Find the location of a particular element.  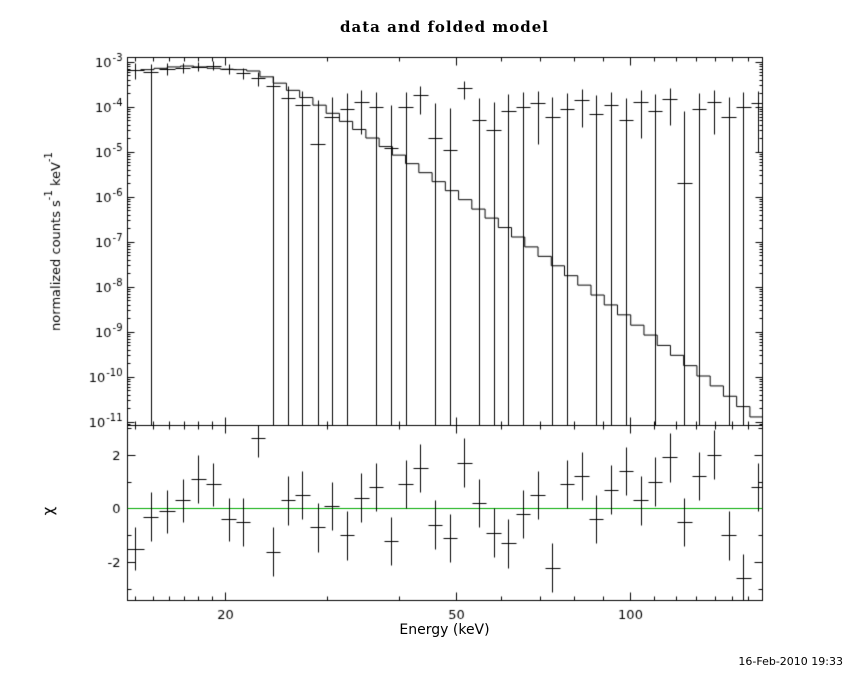

x-axis-label: Energy (keV) is located at coordinates (444, 630).